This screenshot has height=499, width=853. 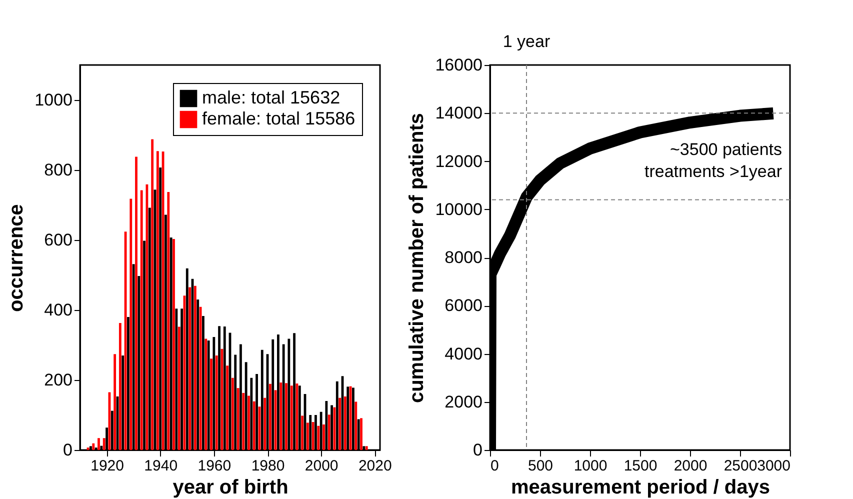 I want to click on y-axis-title: occurrence, so click(x=17, y=258).